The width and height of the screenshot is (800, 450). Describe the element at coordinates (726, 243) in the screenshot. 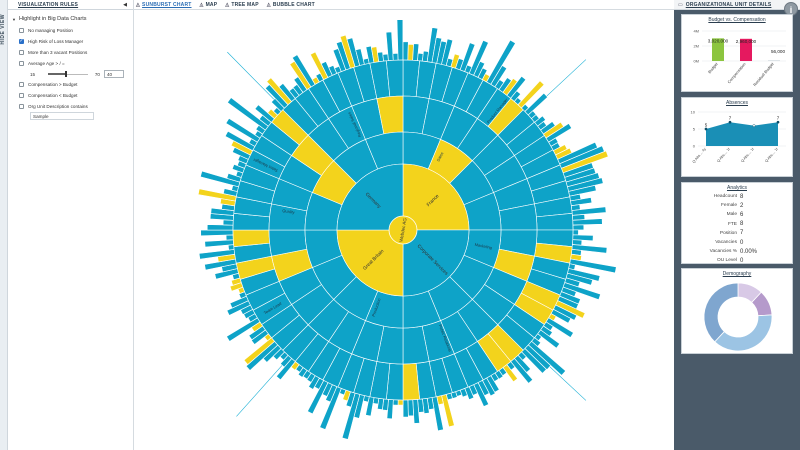

I see `analytics-key: Vacancies` at that location.